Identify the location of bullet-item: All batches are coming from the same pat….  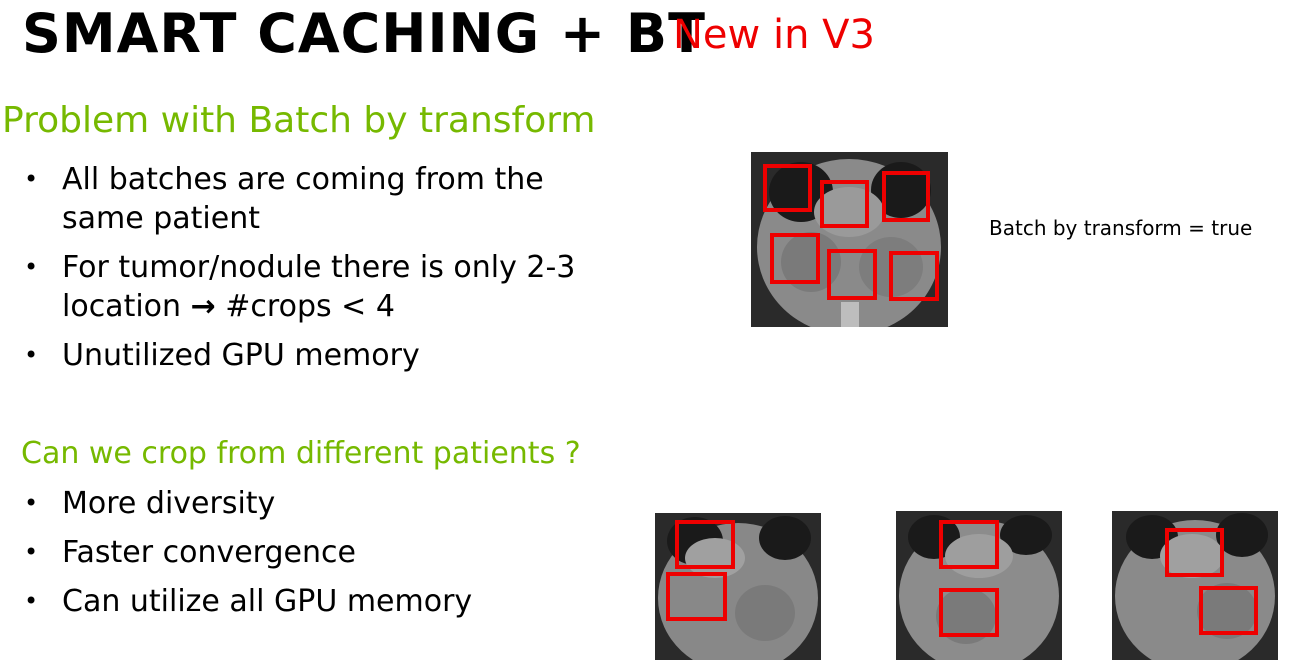
(307, 199).